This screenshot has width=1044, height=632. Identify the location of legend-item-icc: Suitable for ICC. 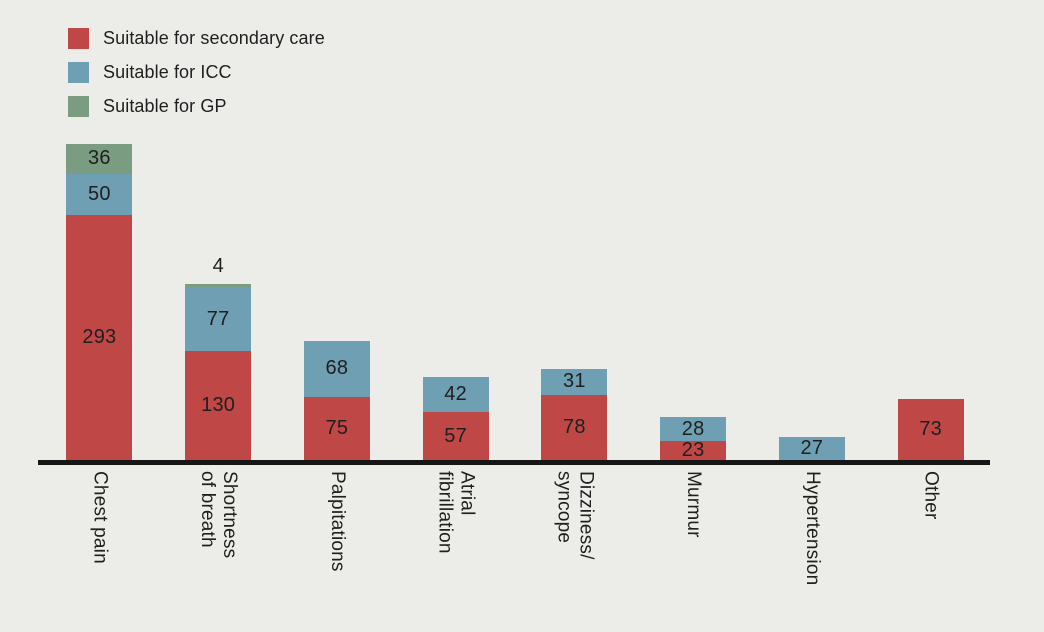
(196, 72).